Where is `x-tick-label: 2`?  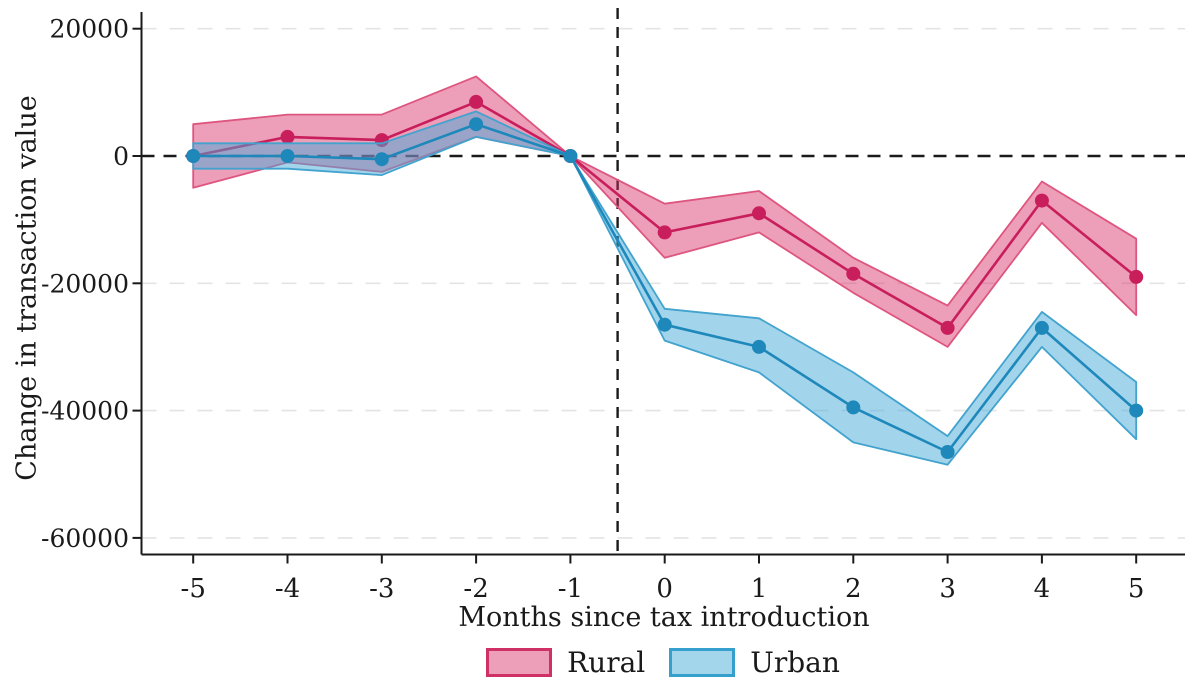 x-tick-label: 2 is located at coordinates (853, 589).